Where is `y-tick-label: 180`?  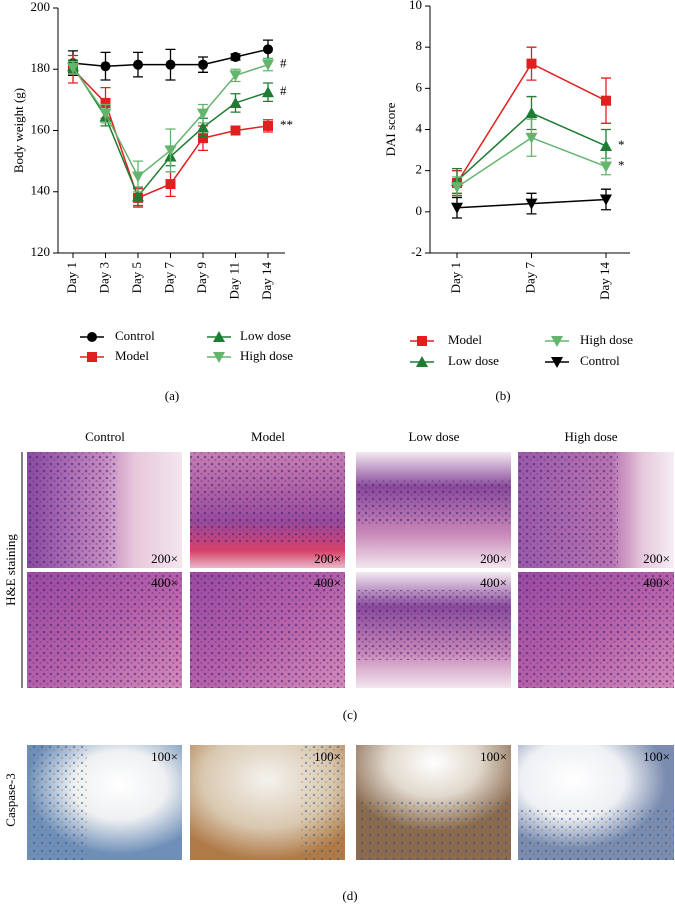 y-tick-label: 180 is located at coordinates (41, 67).